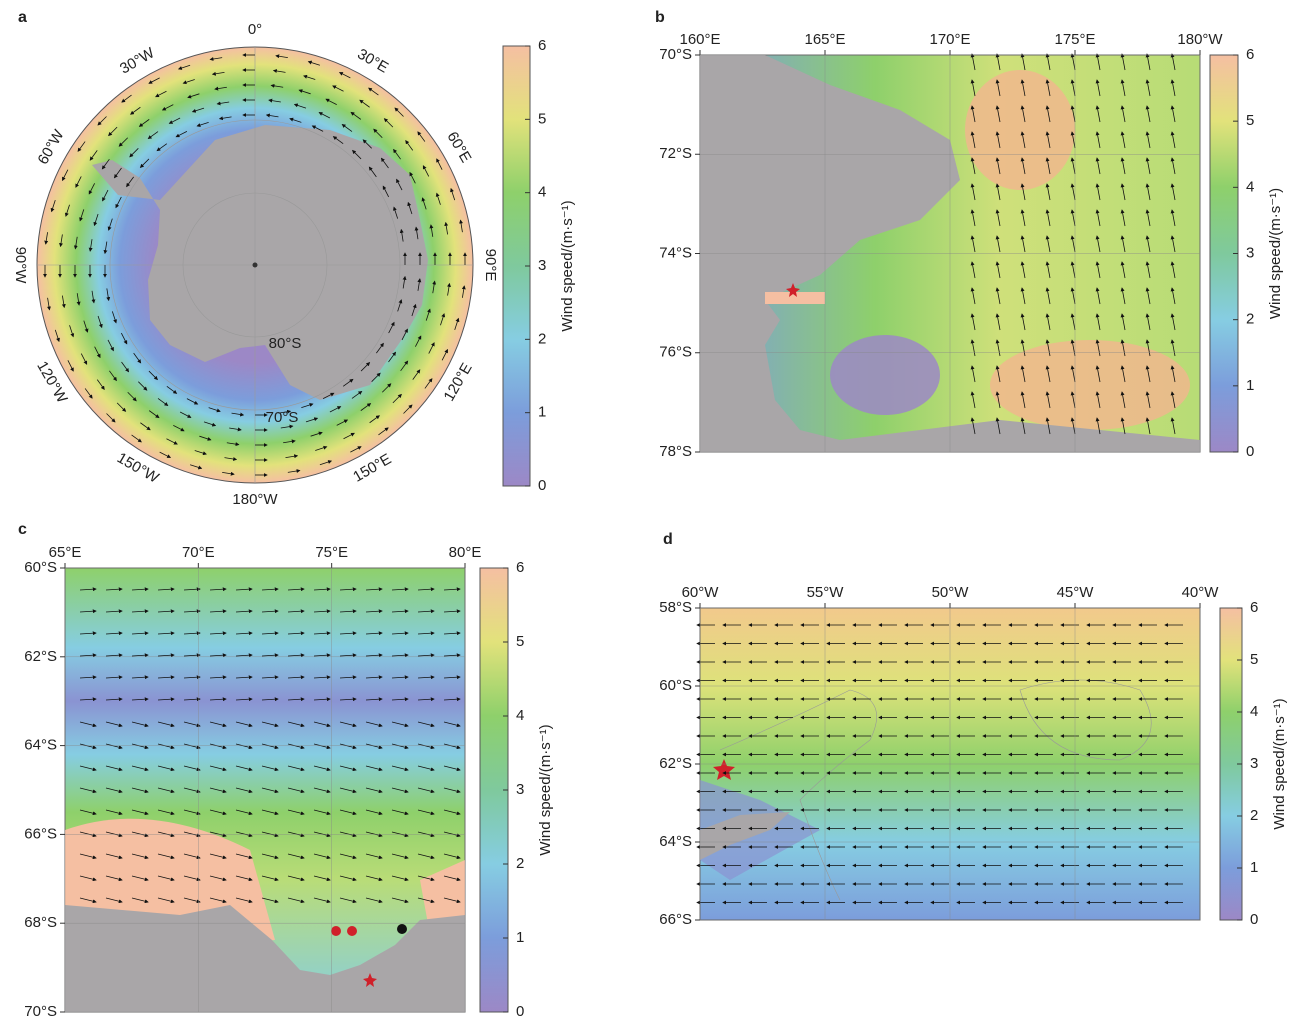 Image resolution: width=1294 pixels, height=1026 pixels. Describe the element at coordinates (465, 552) in the screenshot. I see `lon-label: 80°E` at that location.